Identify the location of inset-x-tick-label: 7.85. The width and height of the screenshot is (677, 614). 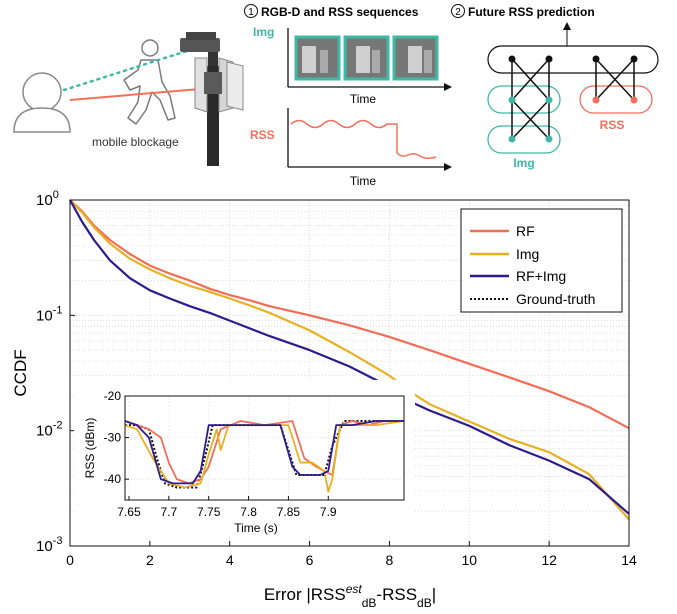
(289, 512).